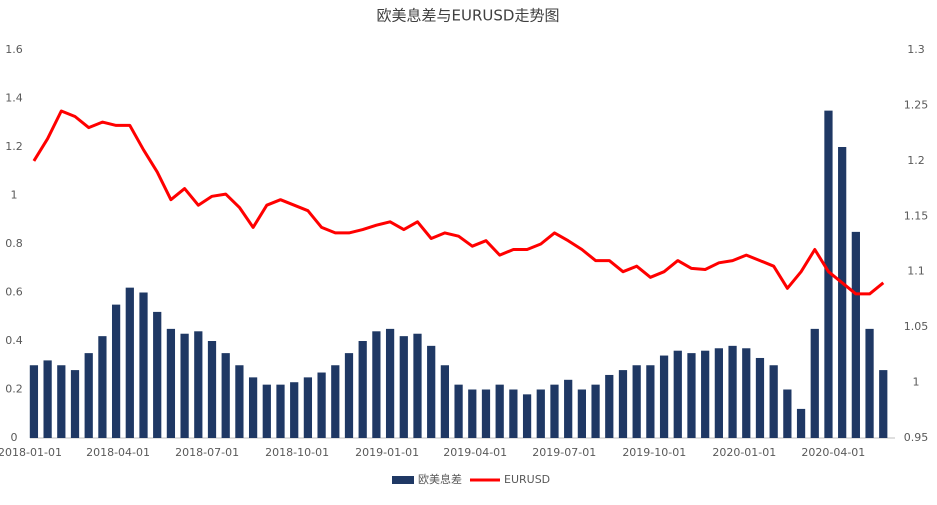  I want to click on x-tick-label: 2019-10-01, so click(654, 452).